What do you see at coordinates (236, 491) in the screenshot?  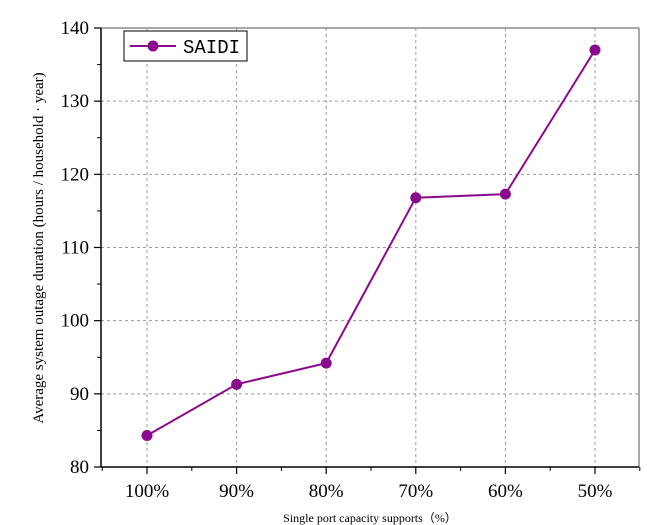 I see `x-tick-label: 90%` at bounding box center [236, 491].